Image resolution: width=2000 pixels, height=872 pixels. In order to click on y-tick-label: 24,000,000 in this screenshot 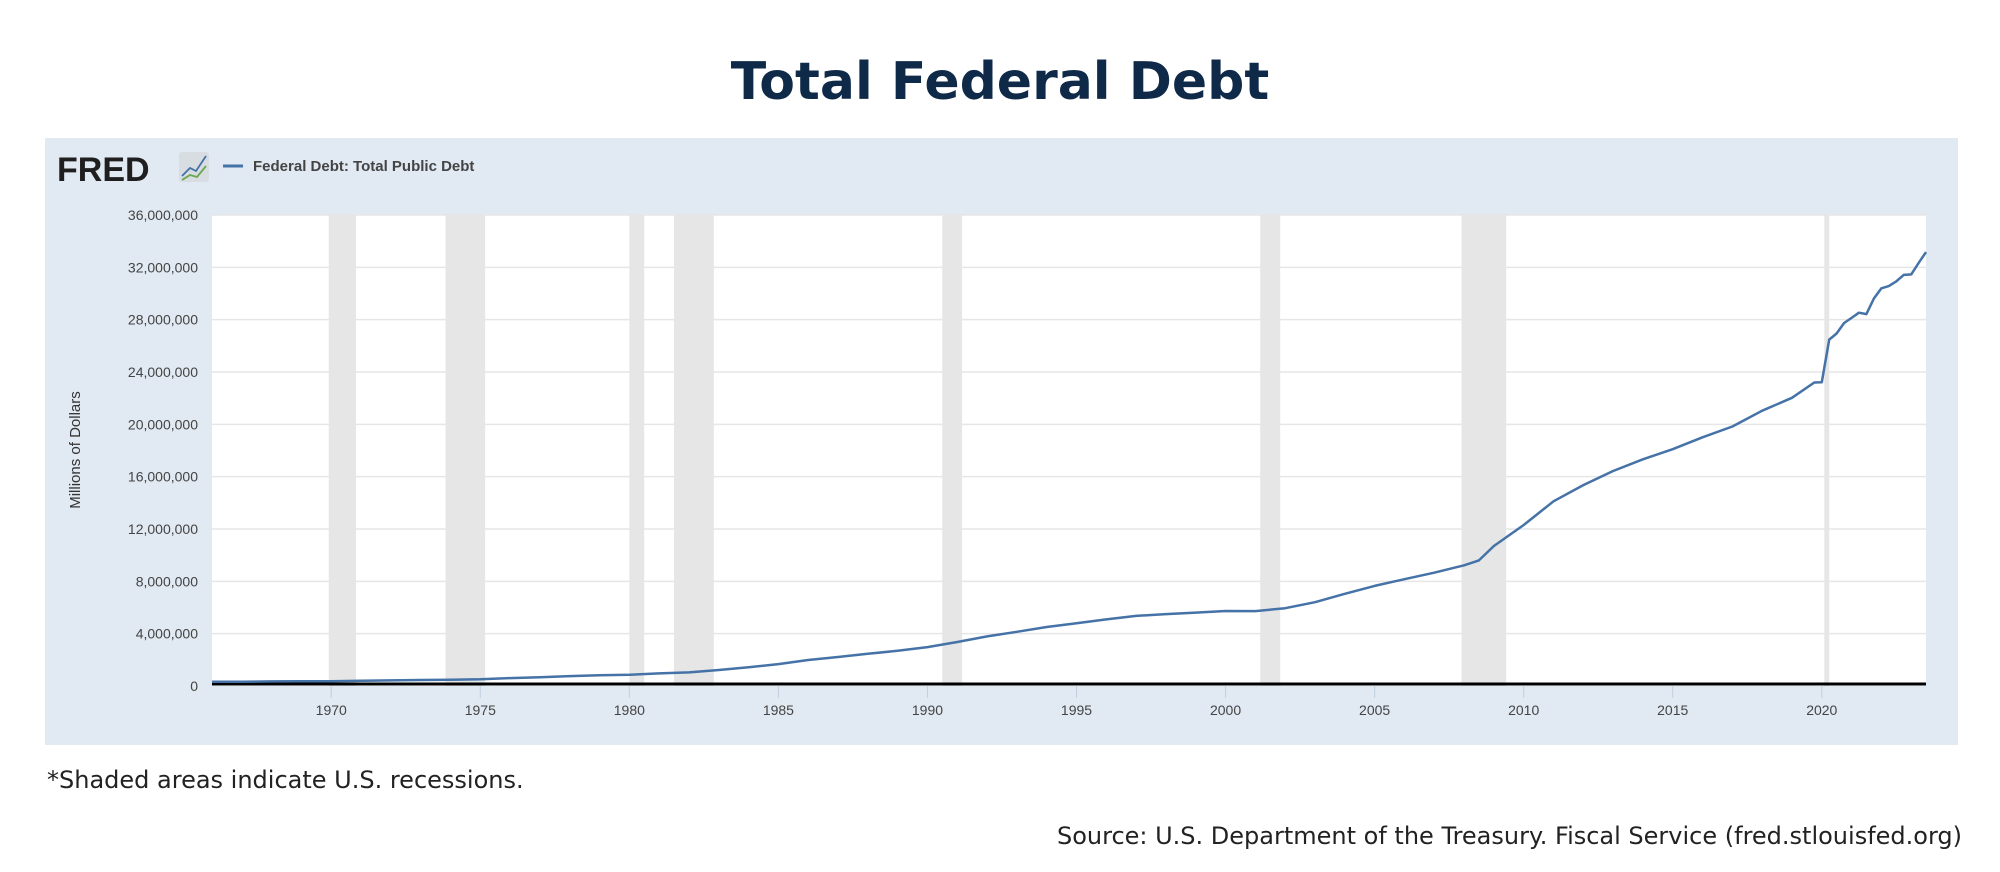, I will do `click(163, 372)`.